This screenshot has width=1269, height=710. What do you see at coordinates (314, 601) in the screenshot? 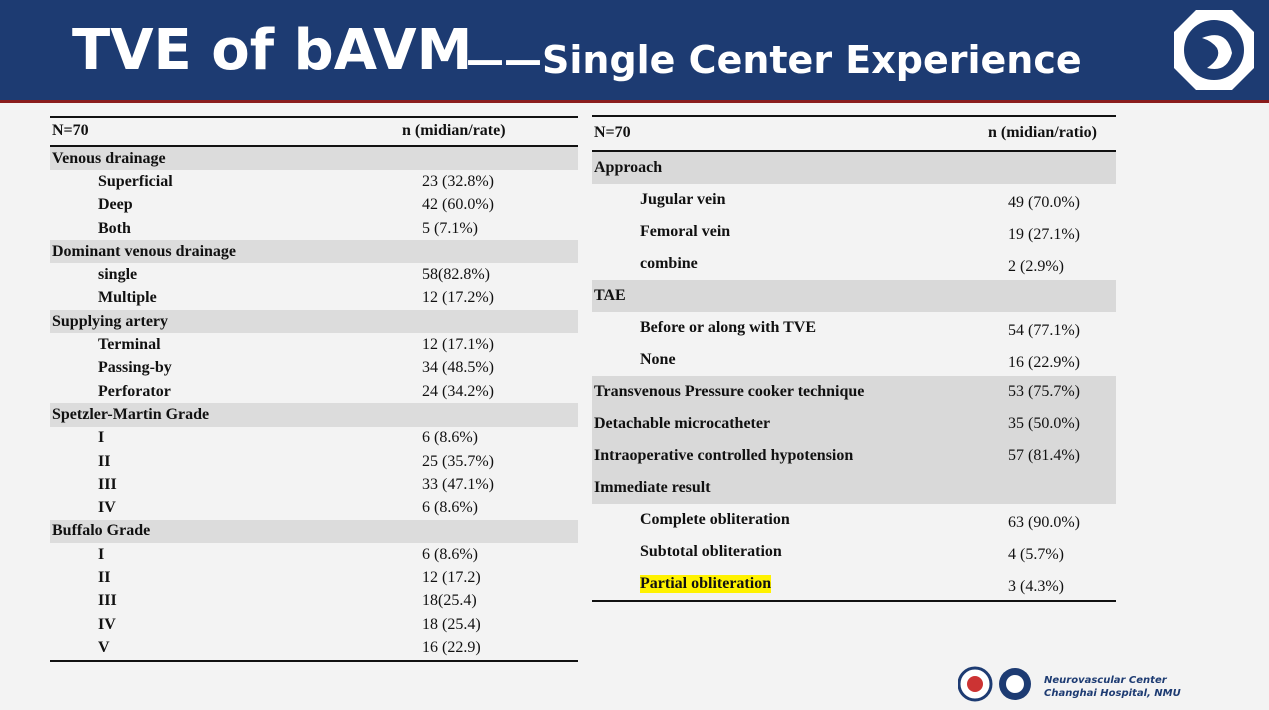
I see `data-row: III 18(25.4)` at bounding box center [314, 601].